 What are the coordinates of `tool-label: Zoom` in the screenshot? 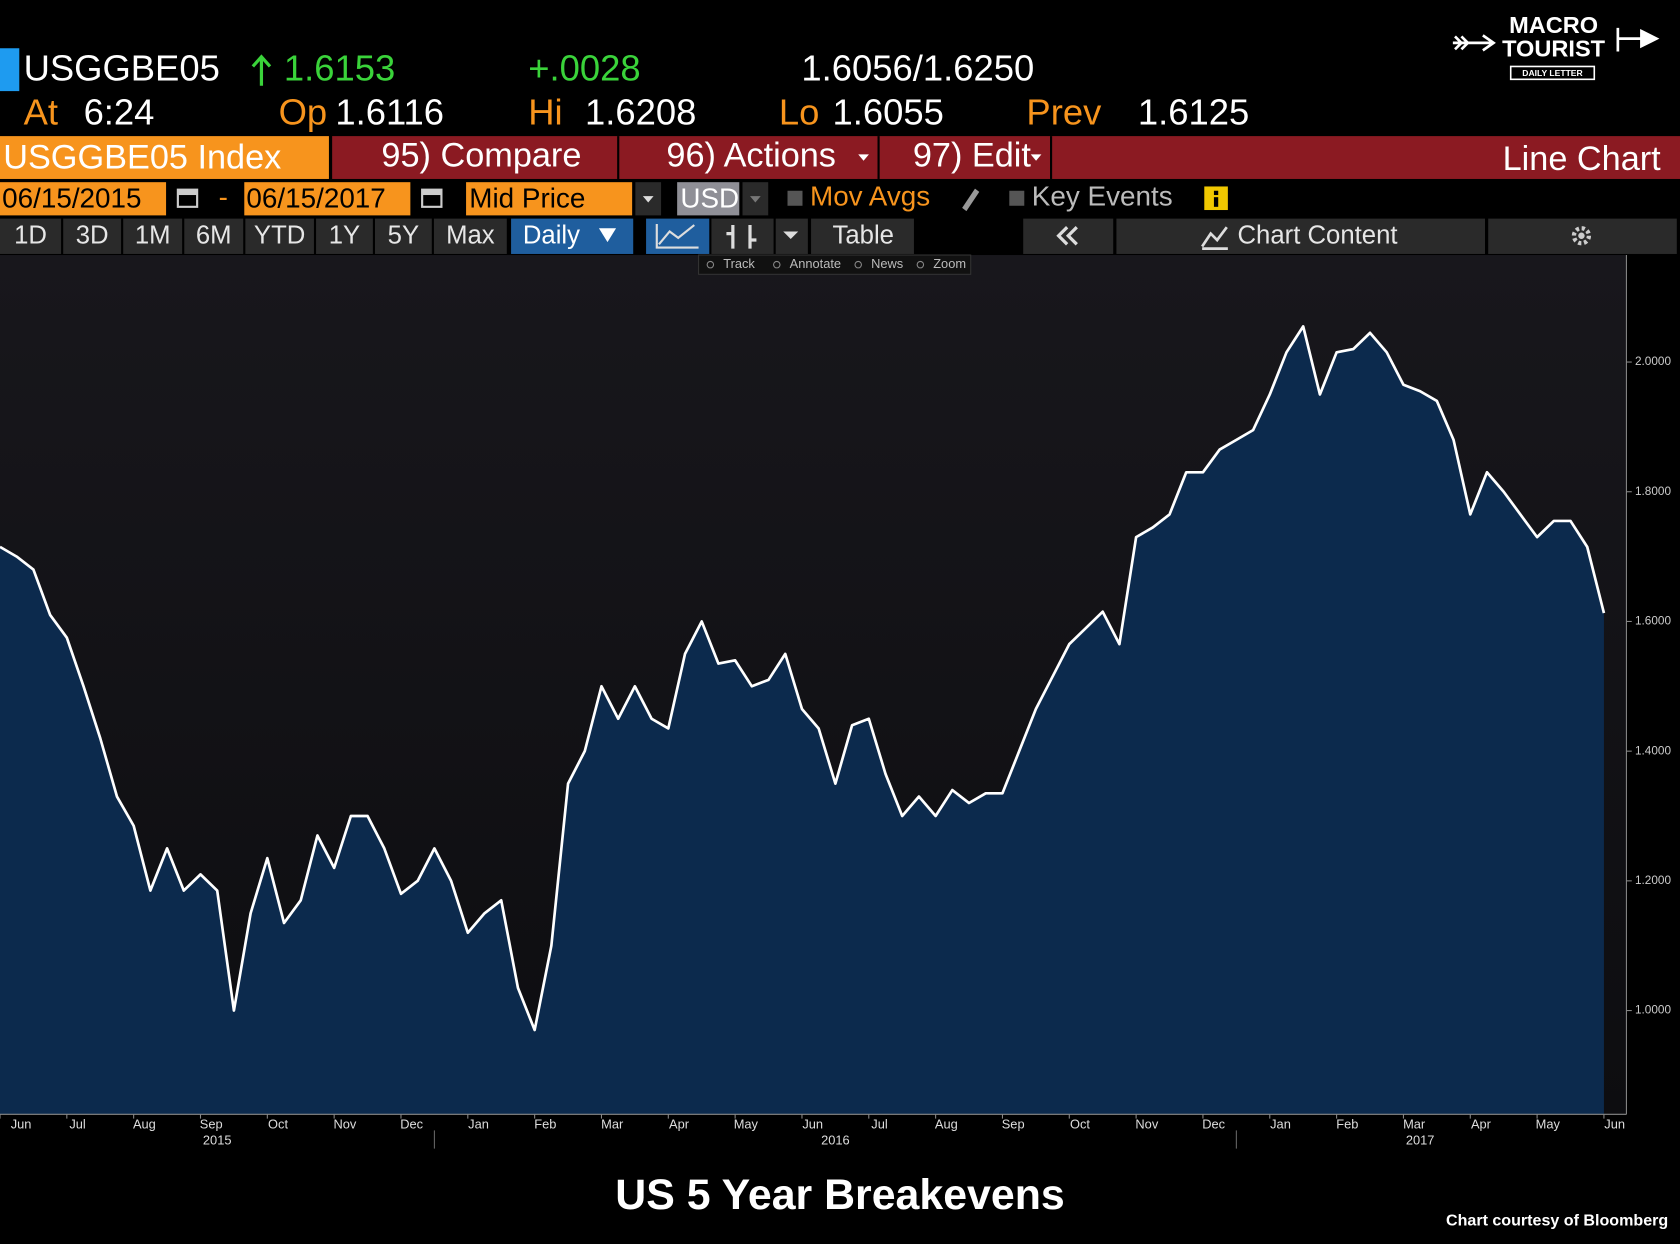 It's located at (949, 263).